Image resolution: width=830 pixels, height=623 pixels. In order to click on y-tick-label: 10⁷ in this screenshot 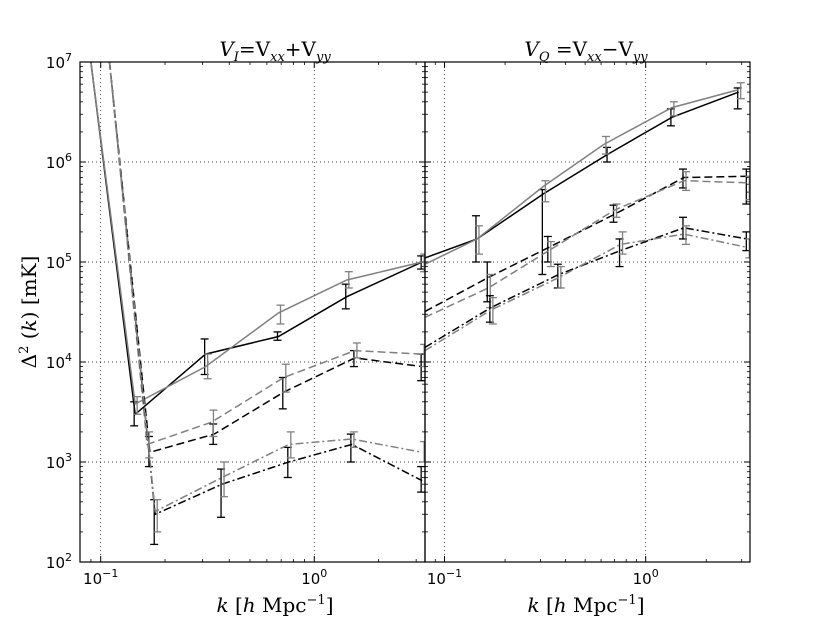, I will do `click(59, 61)`.